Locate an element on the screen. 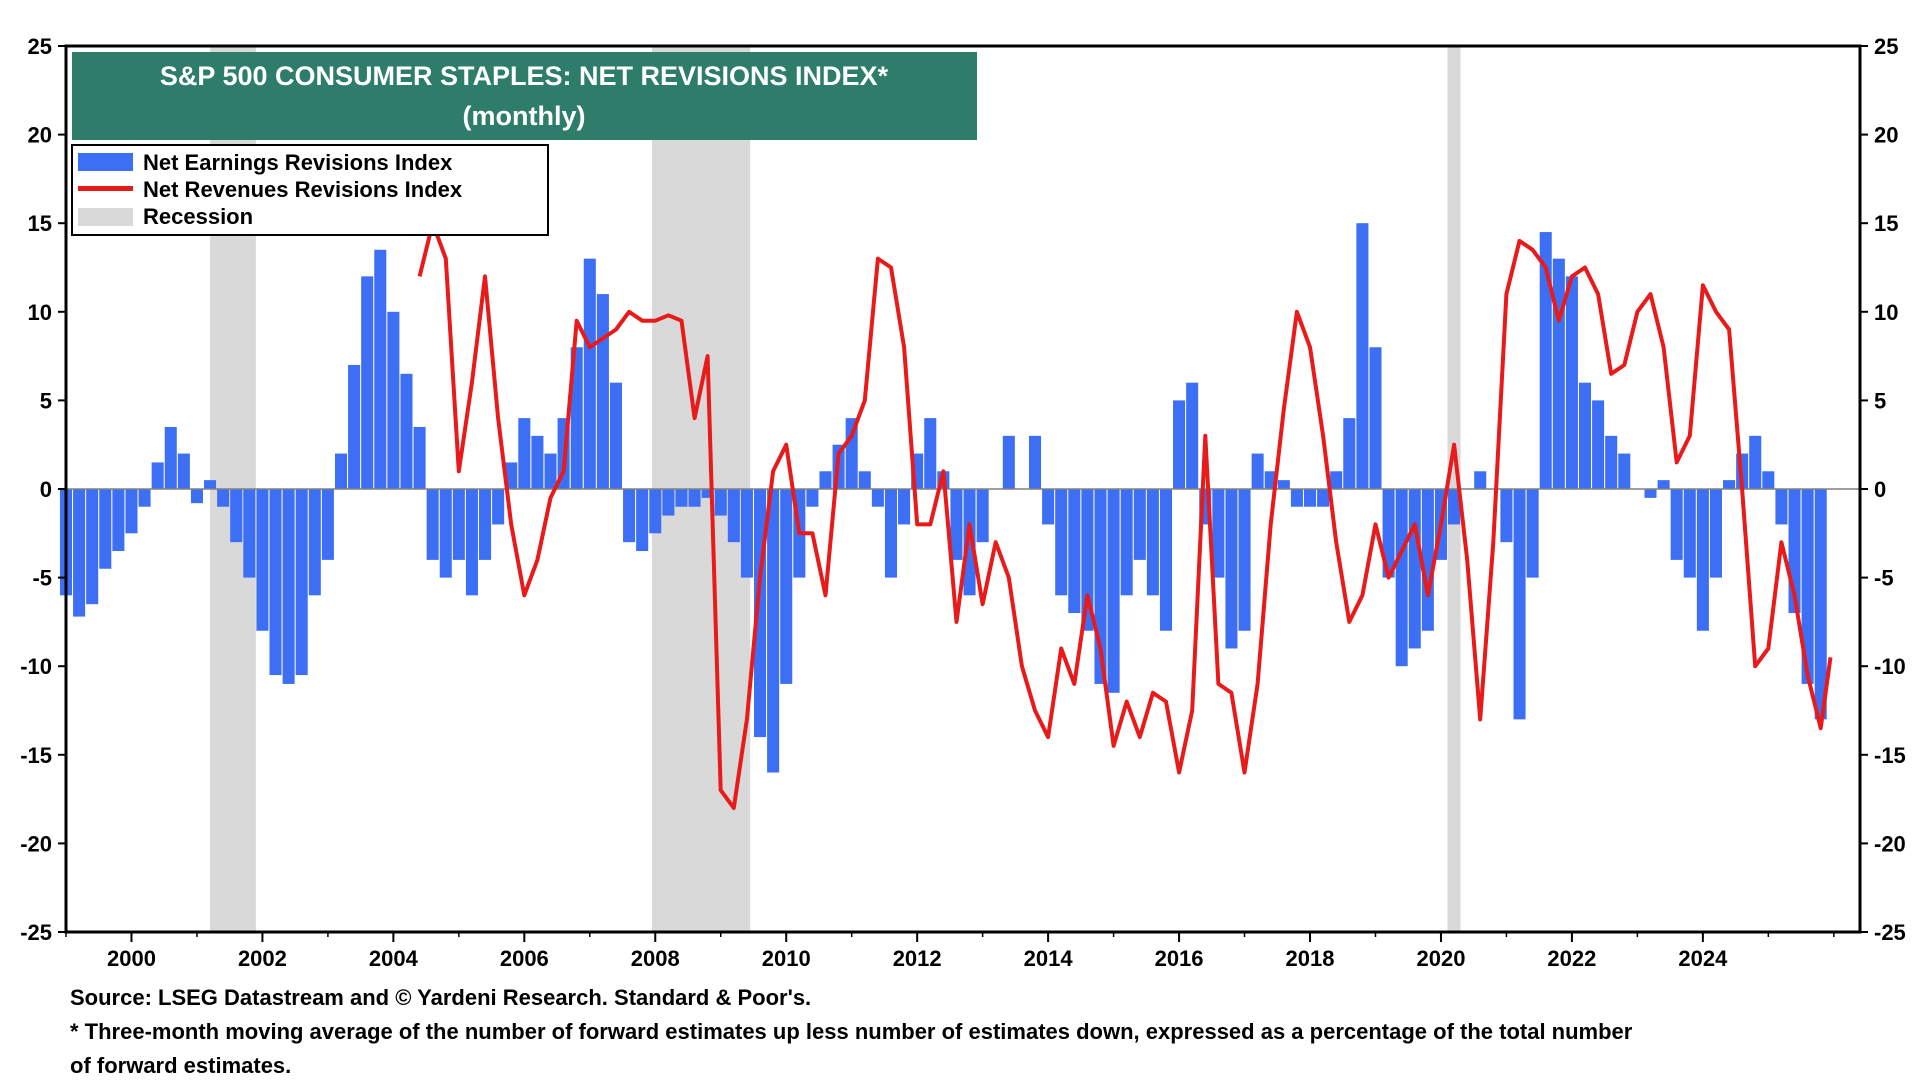  legend-label-recession: Recession is located at coordinates (198, 216).